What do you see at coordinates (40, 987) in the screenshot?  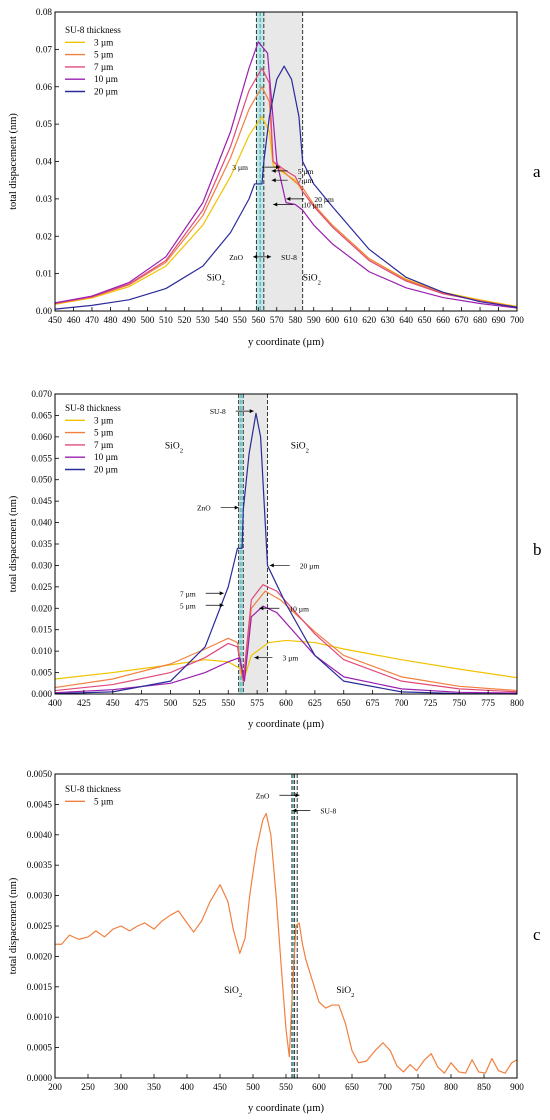 I see `y-tick-label: 0.0015` at bounding box center [40, 987].